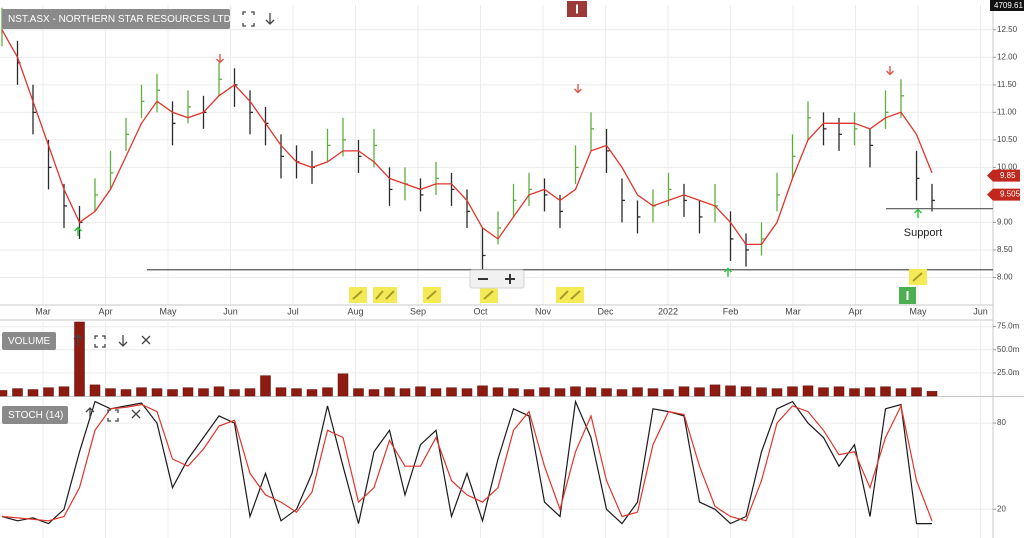  What do you see at coordinates (1007, 166) in the screenshot?
I see `y-tick-label: 10.00` at bounding box center [1007, 166].